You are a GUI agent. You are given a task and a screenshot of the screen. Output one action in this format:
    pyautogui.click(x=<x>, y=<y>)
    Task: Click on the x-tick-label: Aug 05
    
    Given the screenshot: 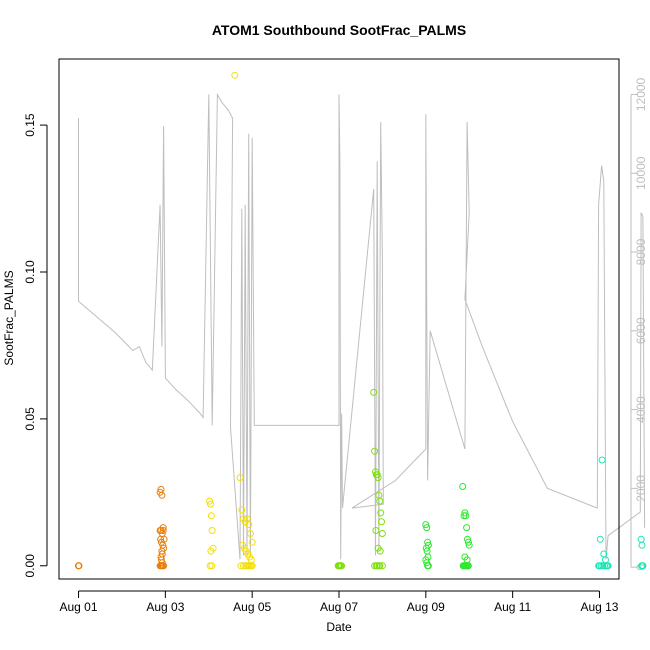 What is the action you would take?
    pyautogui.click(x=252, y=607)
    